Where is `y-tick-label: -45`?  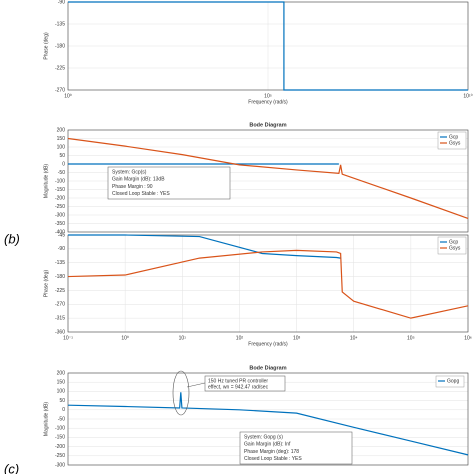 y-tick-label: -45 is located at coordinates (61, 235).